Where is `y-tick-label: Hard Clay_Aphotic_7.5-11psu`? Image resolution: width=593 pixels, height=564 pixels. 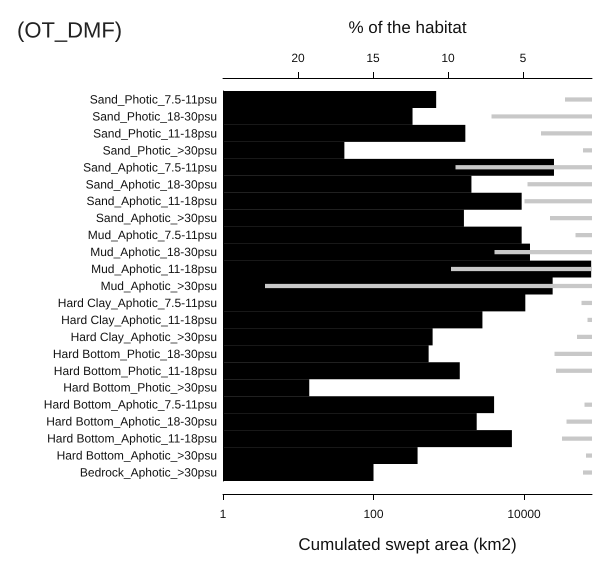
y-tick-label: Hard Clay_Aphotic_7.5-11psu is located at coordinates (137, 303).